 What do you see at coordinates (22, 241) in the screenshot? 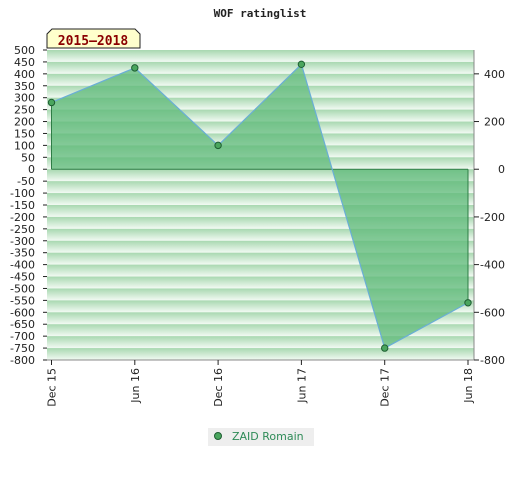
I see `left-tick-label: -300` at bounding box center [22, 241].